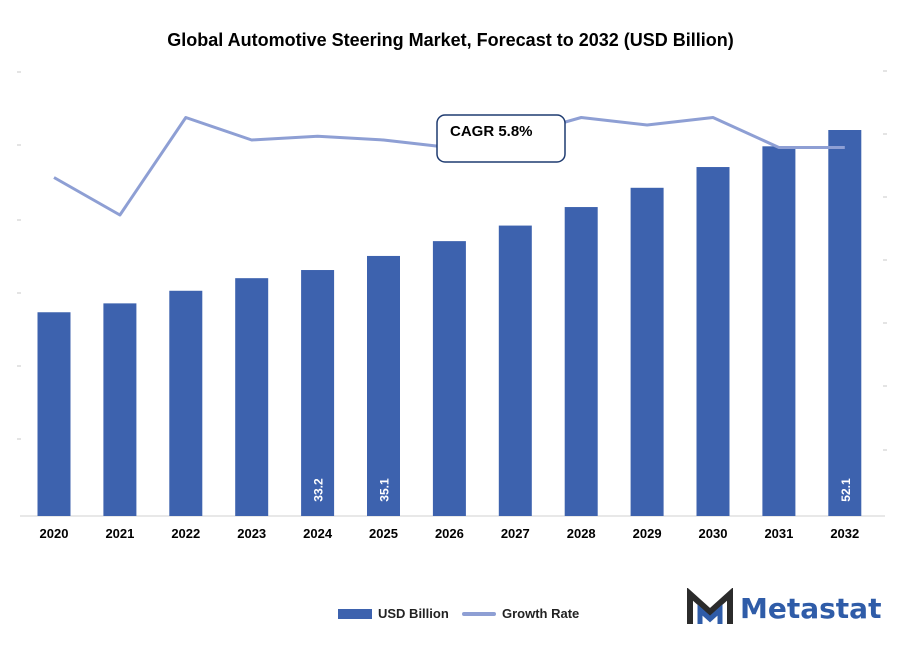  What do you see at coordinates (581, 361) in the screenshot?
I see `bar-2028` at bounding box center [581, 361].